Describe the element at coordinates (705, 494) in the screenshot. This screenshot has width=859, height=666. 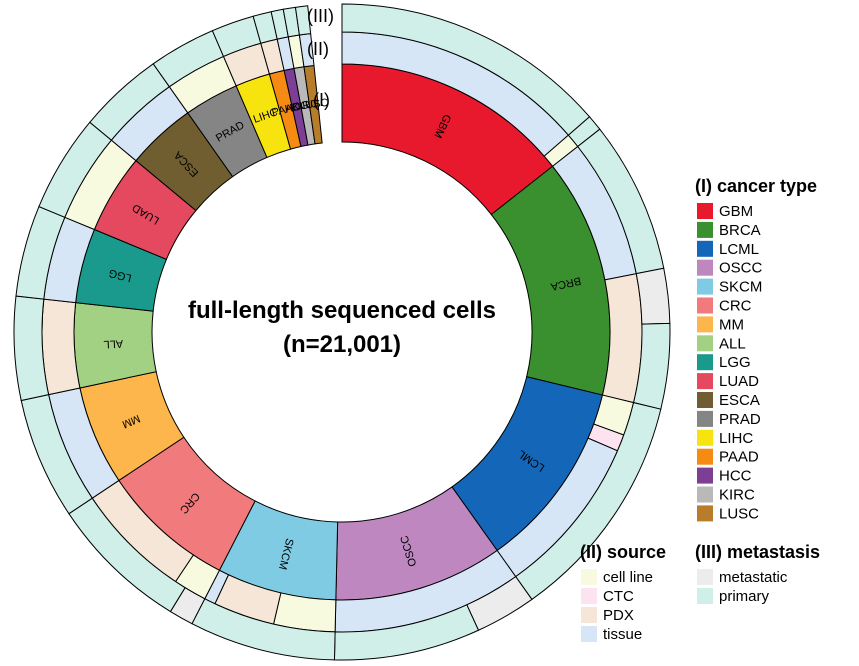
I see `legend-swatch-kirc` at that location.